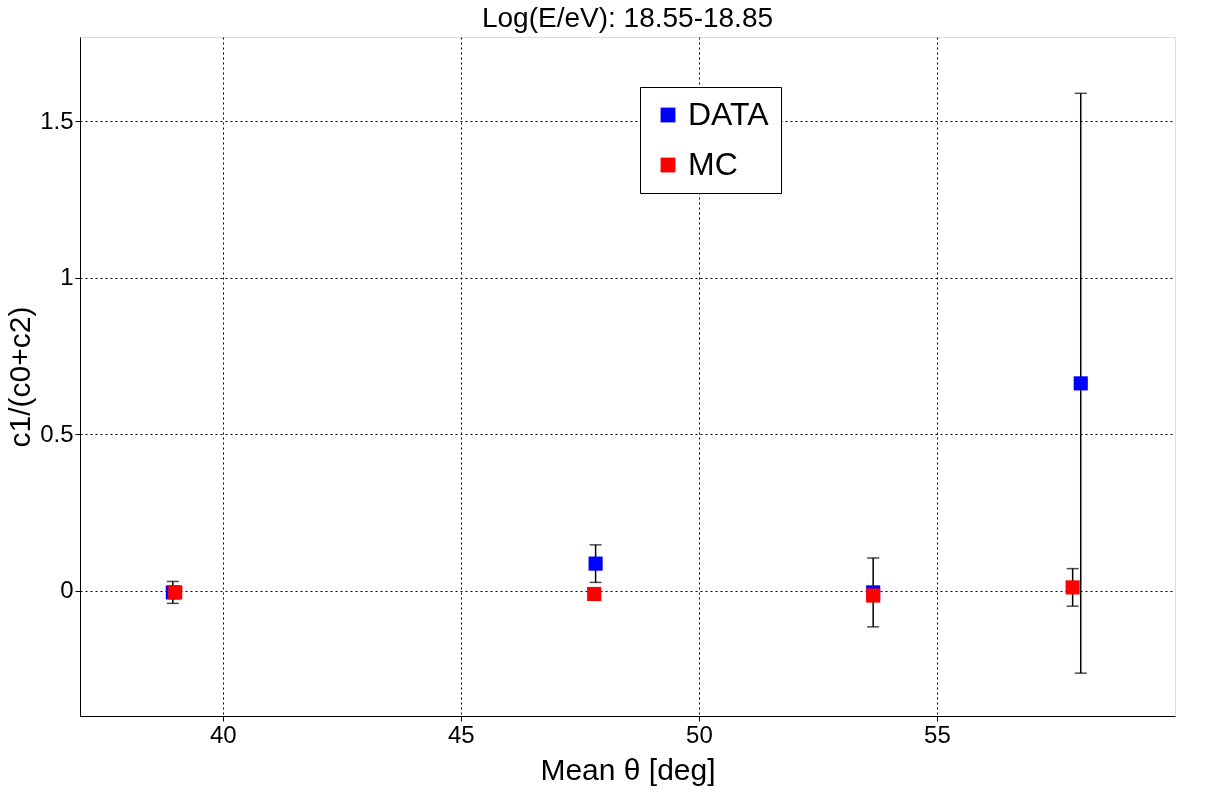 This screenshot has width=1206, height=801. Describe the element at coordinates (937, 734) in the screenshot. I see `x-tick-label: 55` at that location.